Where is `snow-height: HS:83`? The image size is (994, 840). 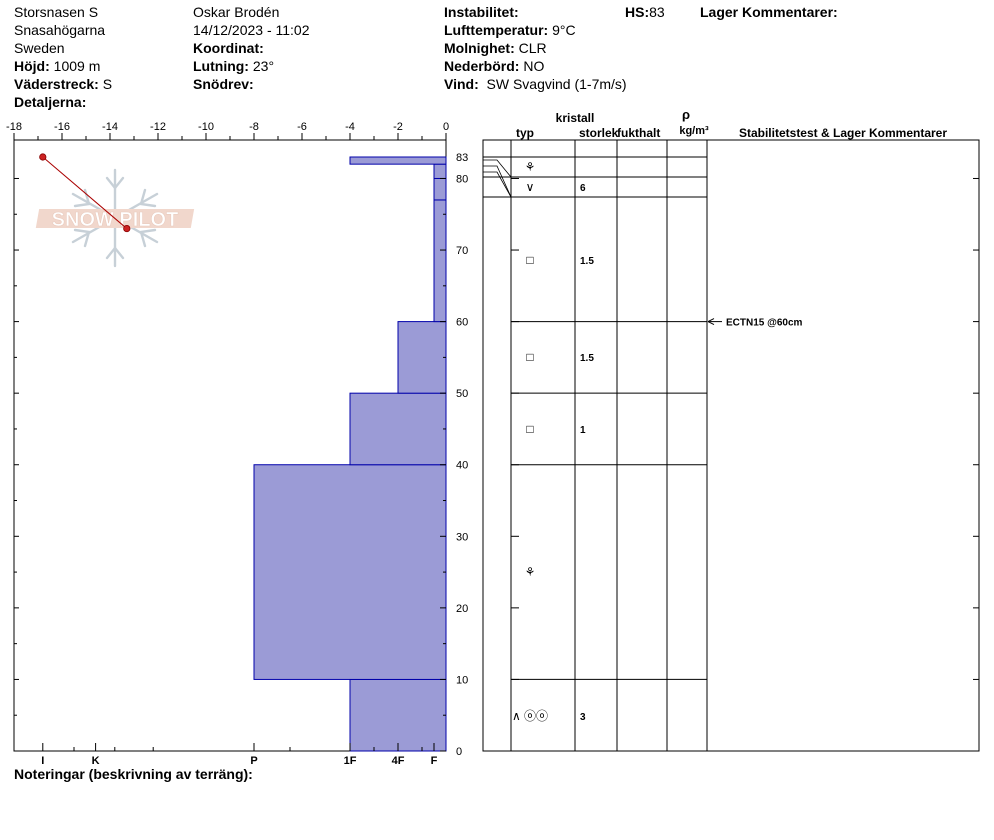 snow-height: HS:83 is located at coordinates (645, 12).